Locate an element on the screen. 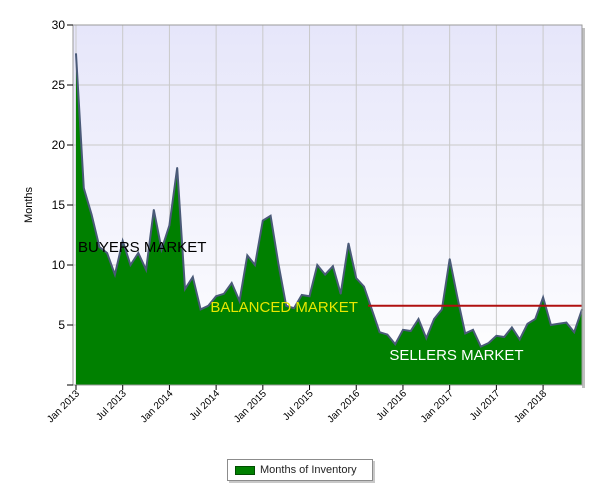 The image size is (600, 500). plot-shadow is located at coordinates (583, 208).